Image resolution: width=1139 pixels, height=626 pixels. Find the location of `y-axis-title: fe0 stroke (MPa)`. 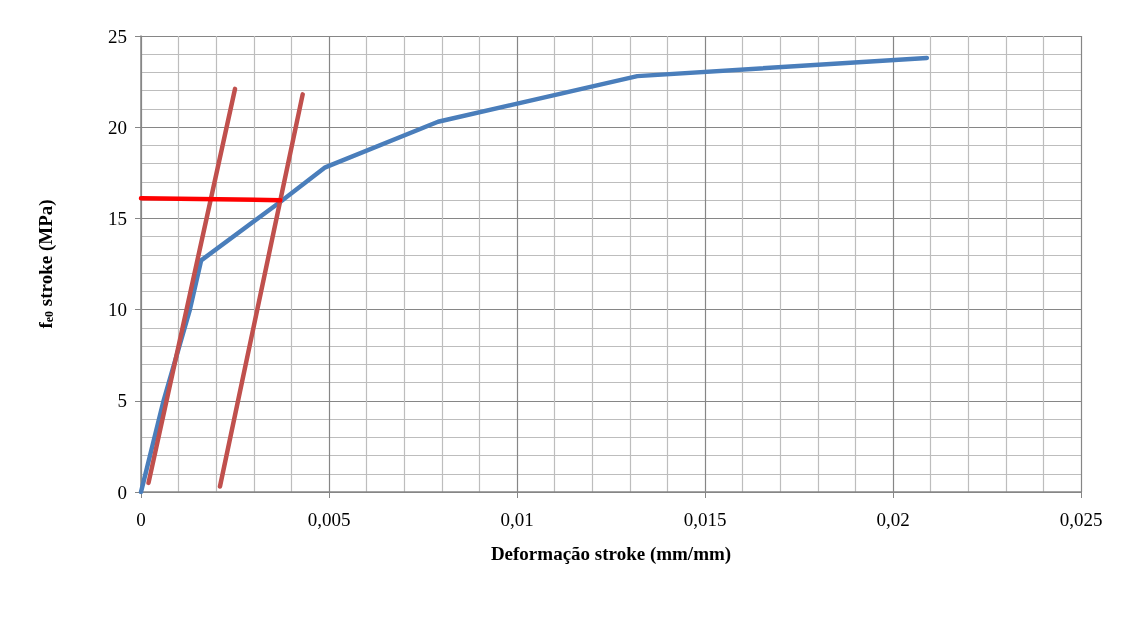

y-axis-title: fe0 stroke (MPa) is located at coordinates (45, 264).